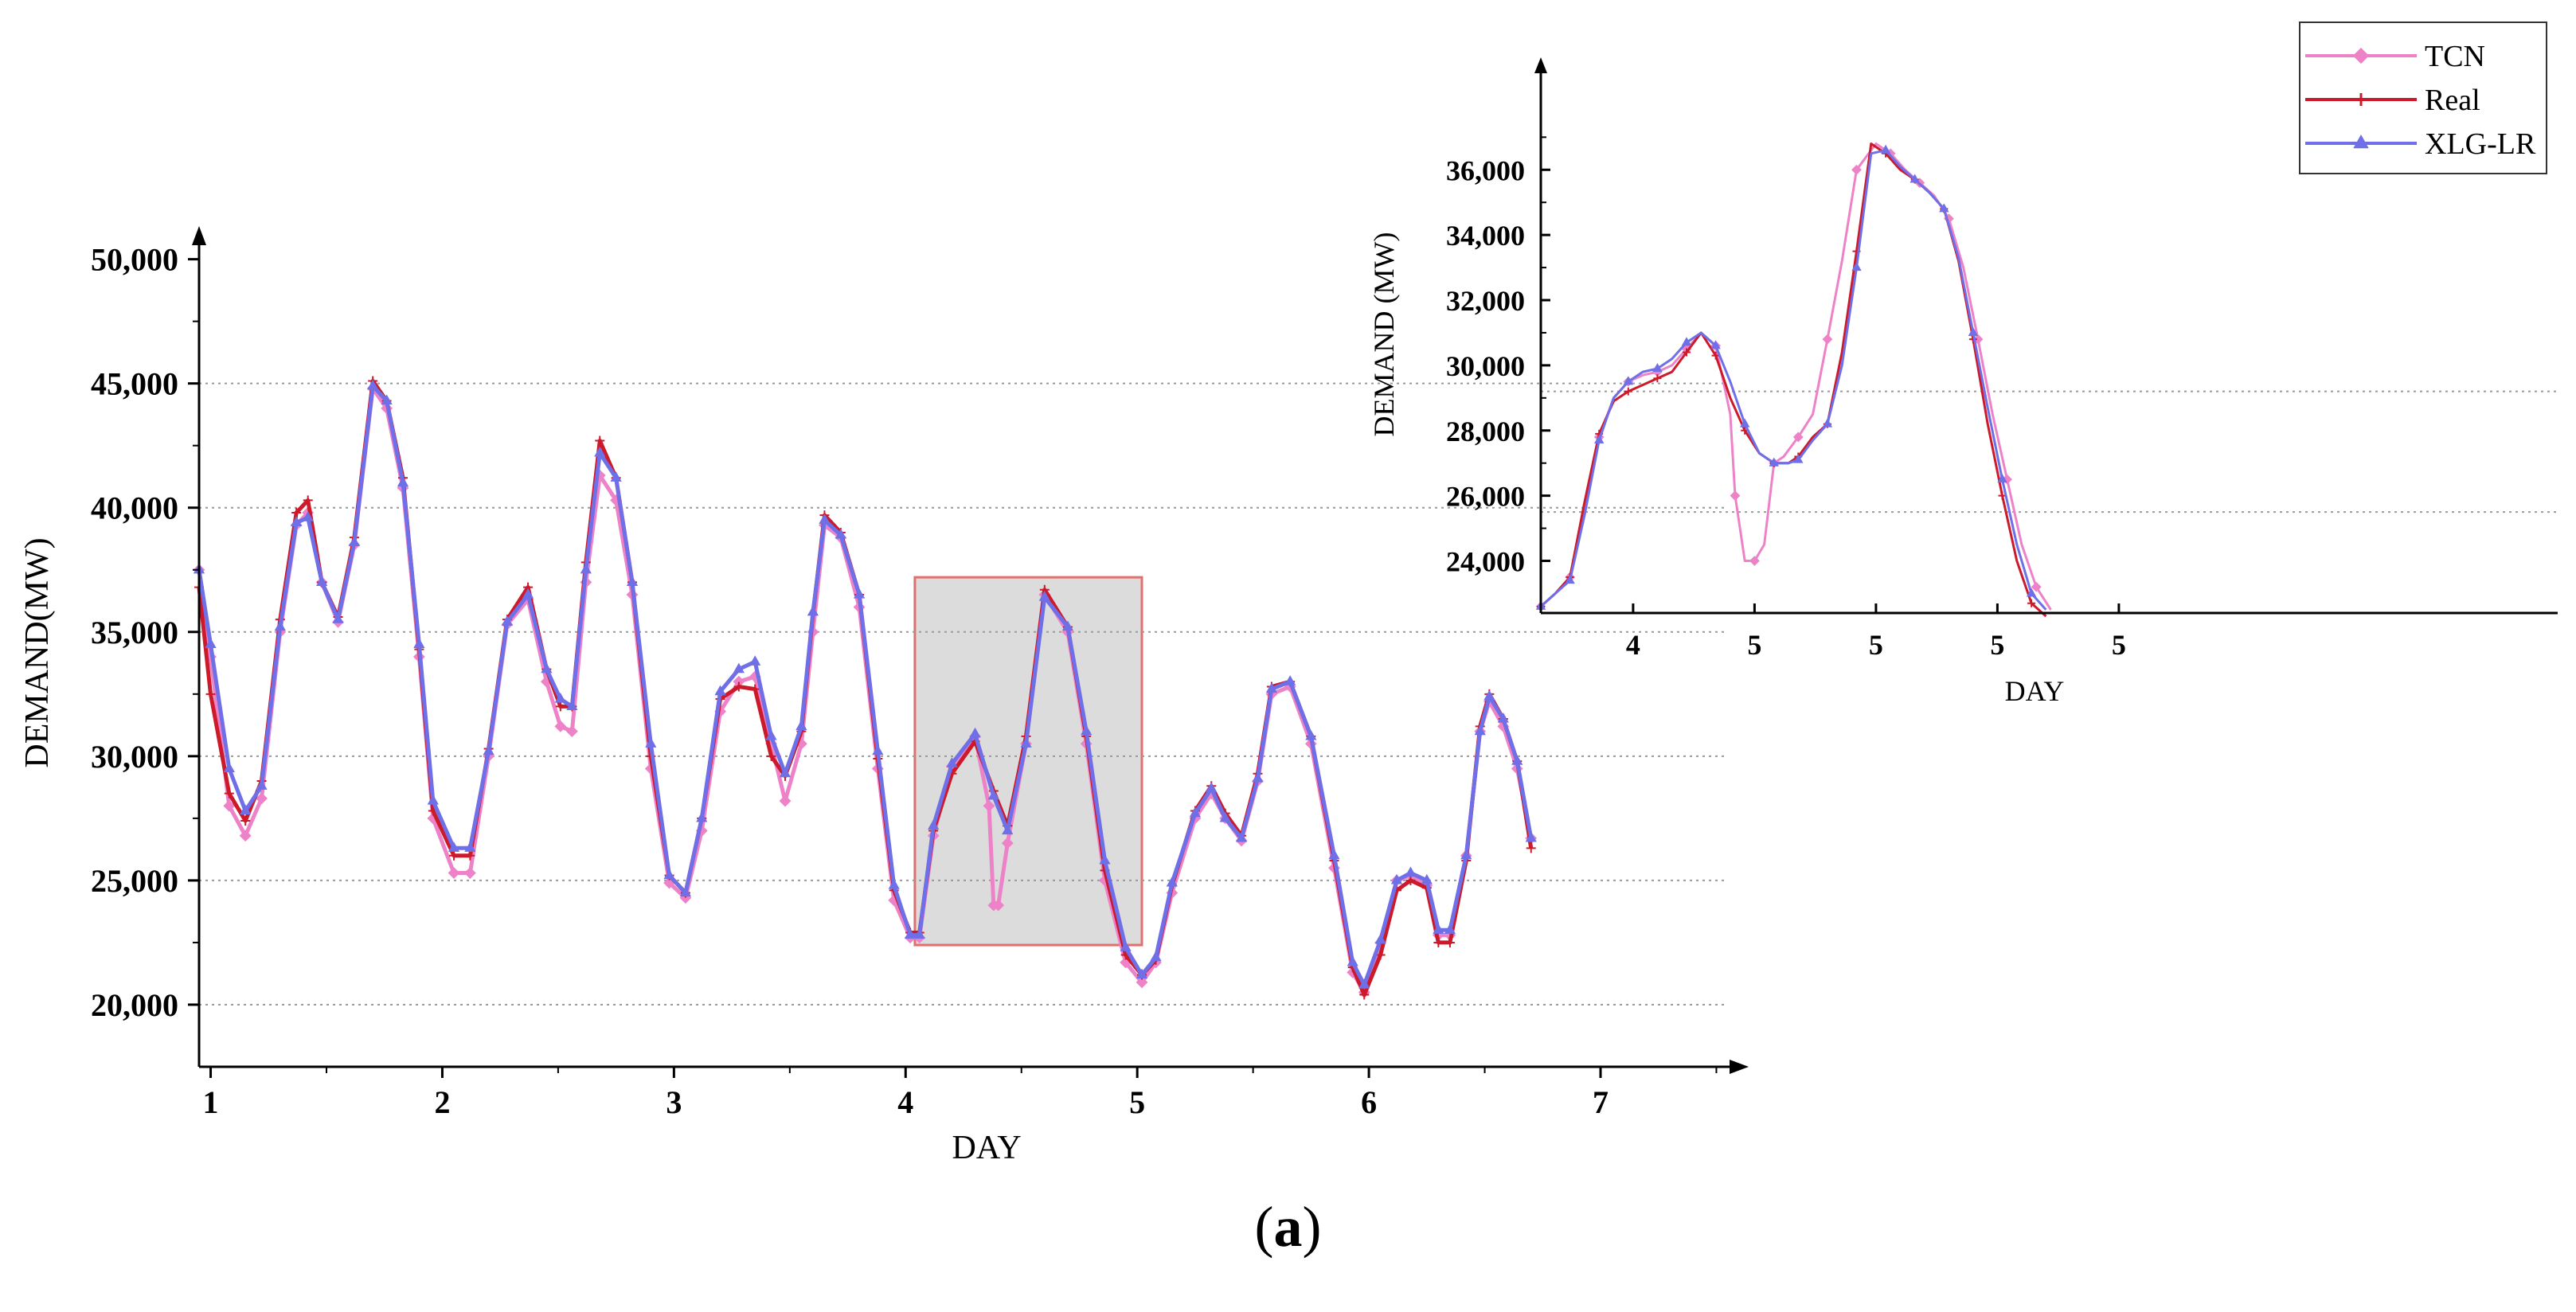 This screenshot has width=2576, height=1312. I want to click on inset-y-tick-label: 24,000, so click(1485, 562).